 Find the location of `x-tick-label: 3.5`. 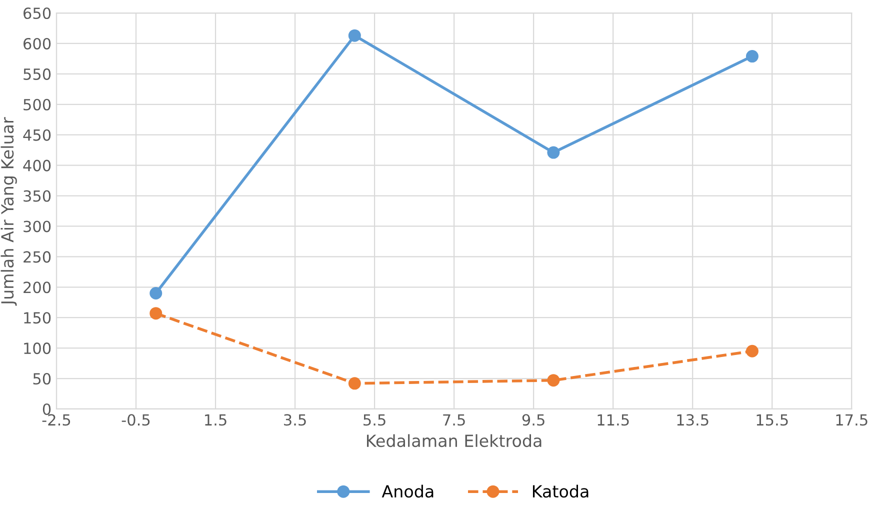

x-tick-label: 3.5 is located at coordinates (295, 420).